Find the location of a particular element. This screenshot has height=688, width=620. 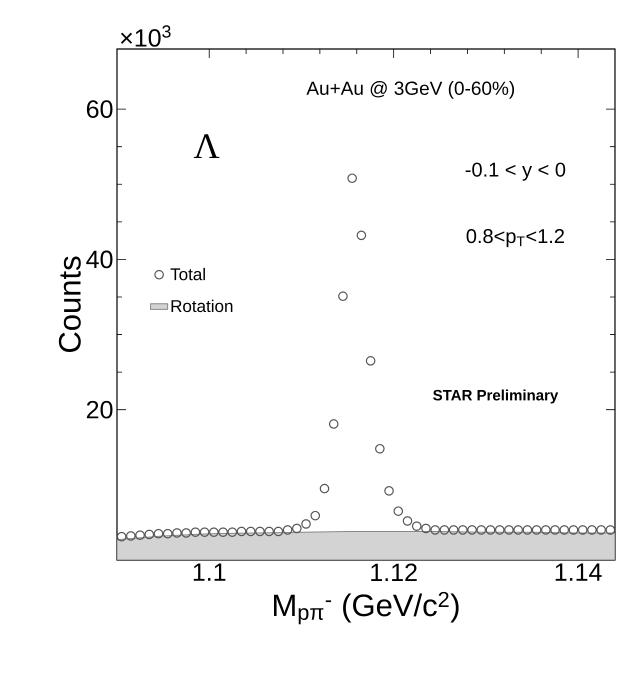

x-tick-label: 1.1 is located at coordinates (210, 572).